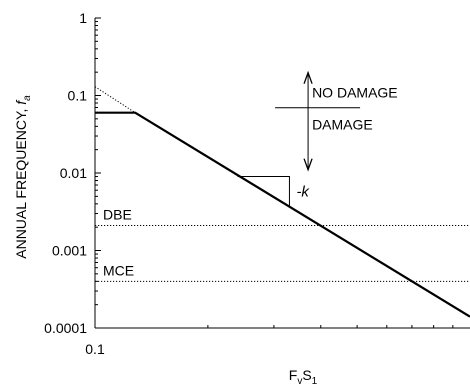  I want to click on x-axis-label-part: F, so click(293, 375).